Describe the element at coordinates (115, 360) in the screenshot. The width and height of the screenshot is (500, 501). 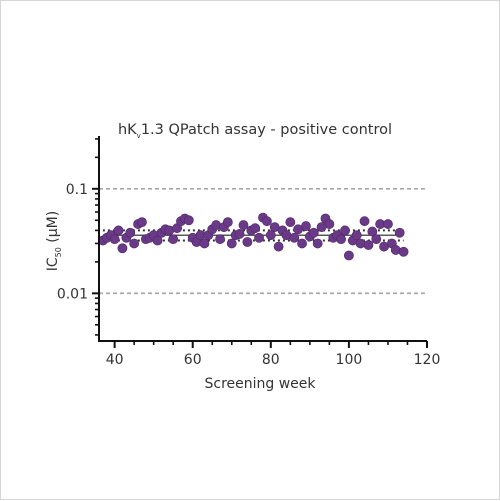
I see `x-tick-label: 40` at that location.